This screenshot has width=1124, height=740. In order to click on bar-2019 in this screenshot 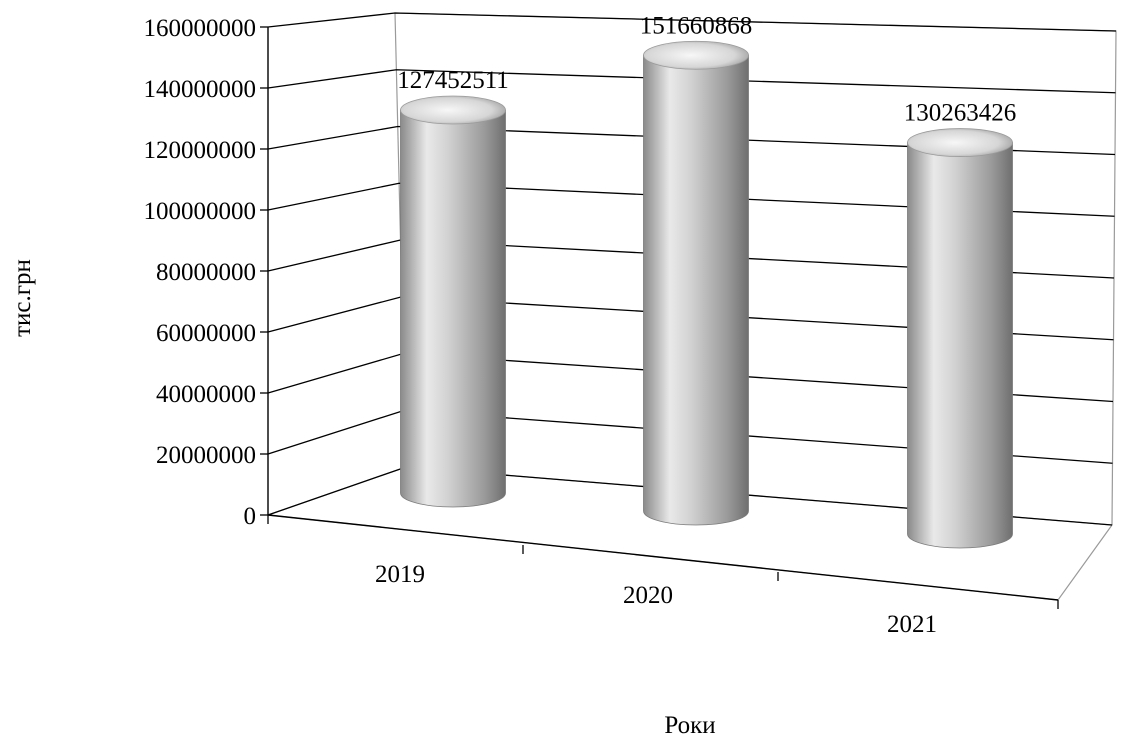, I will do `click(453, 301)`.